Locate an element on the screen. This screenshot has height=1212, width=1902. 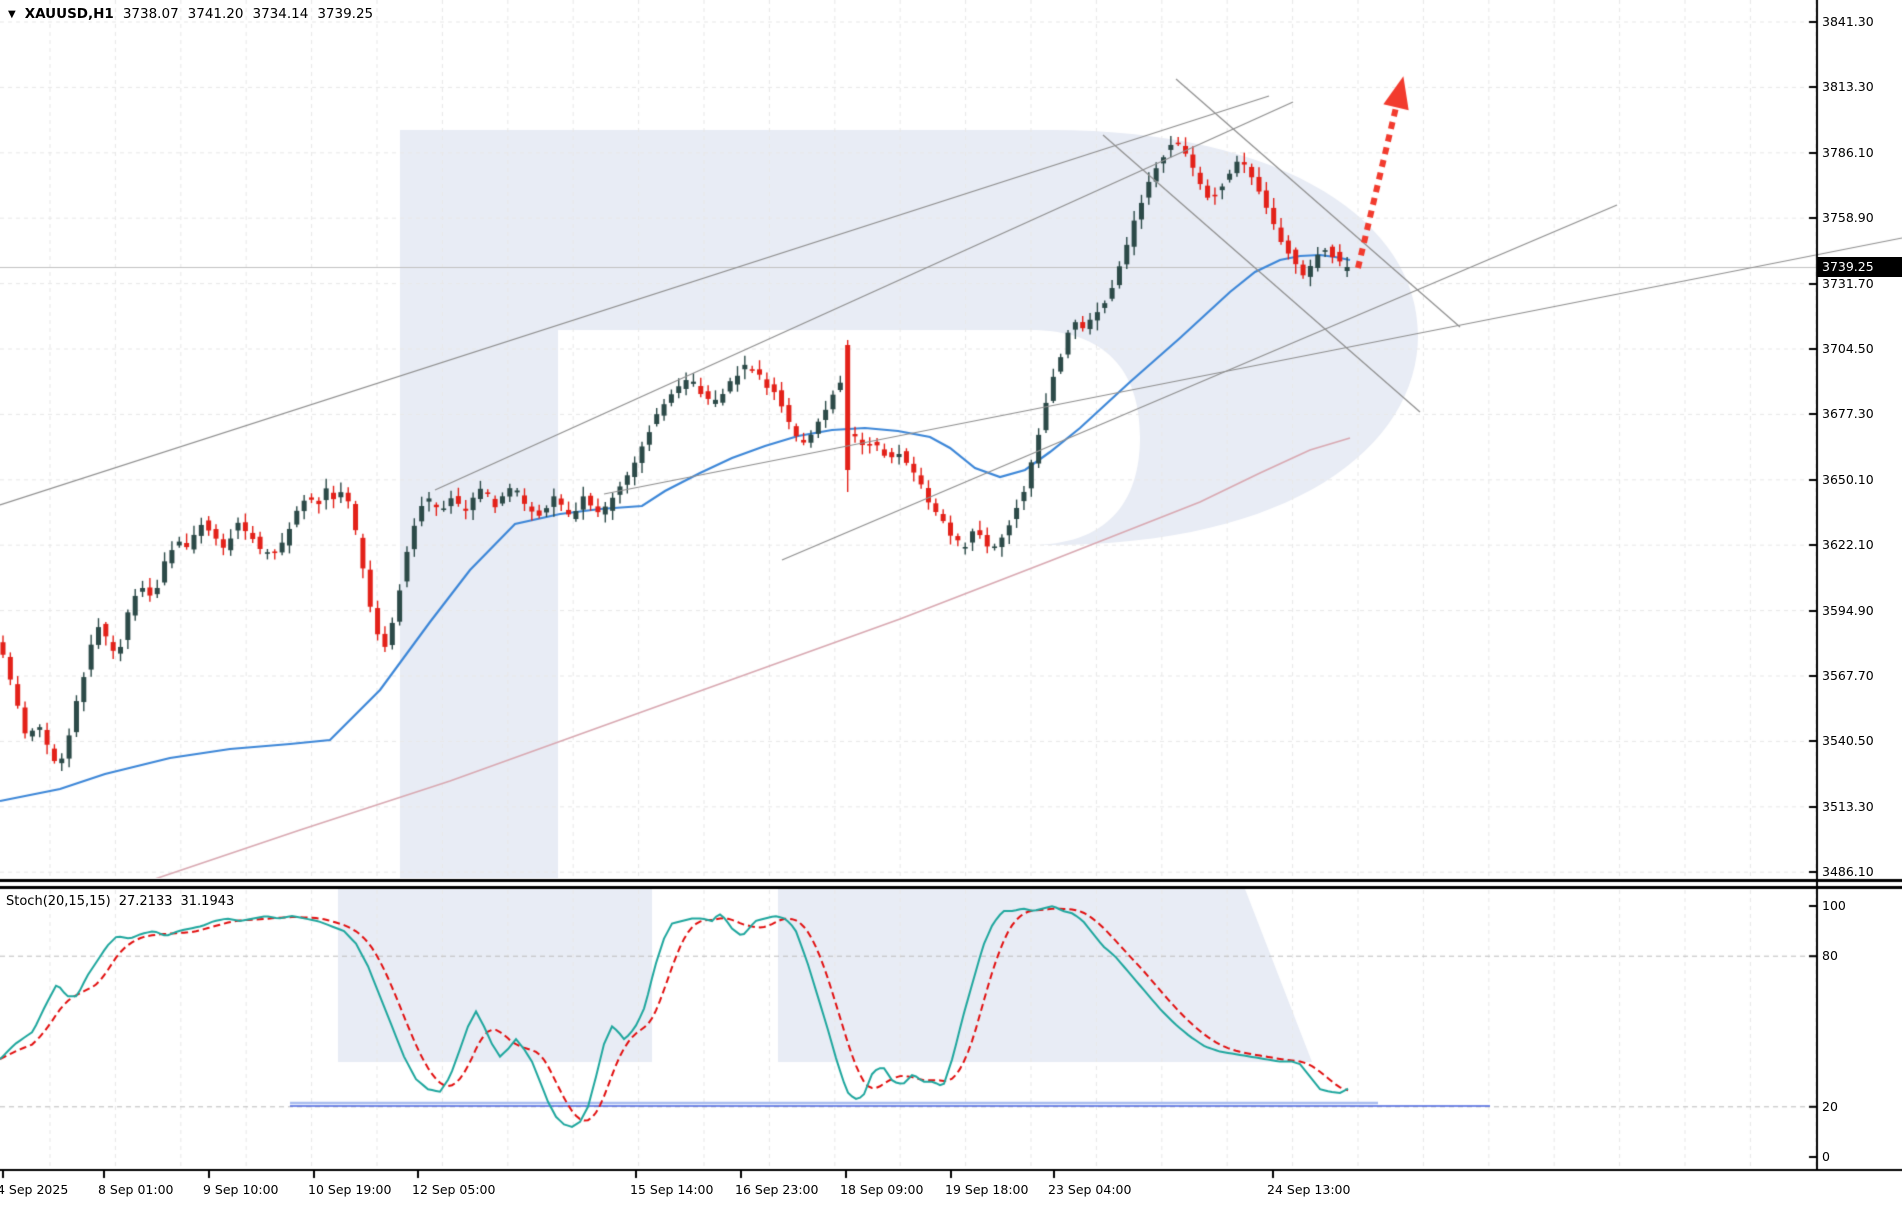
price-axis-label: 3486.10 is located at coordinates (1848, 871).